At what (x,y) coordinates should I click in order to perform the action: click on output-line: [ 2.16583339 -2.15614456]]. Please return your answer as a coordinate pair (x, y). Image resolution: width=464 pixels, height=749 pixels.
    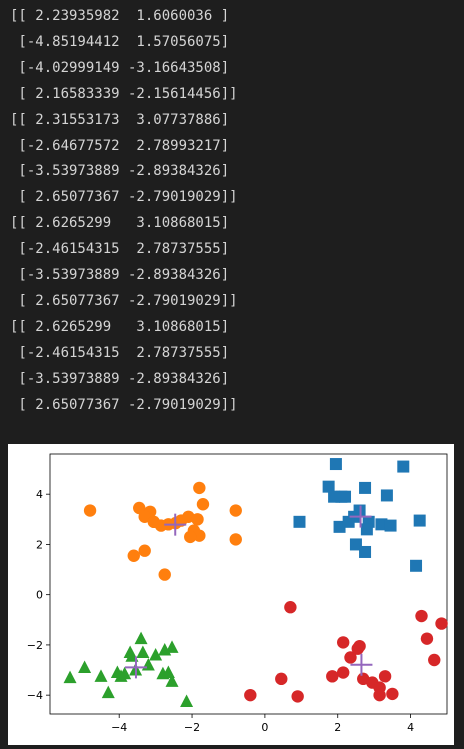
    Looking at the image, I should click on (124, 93).